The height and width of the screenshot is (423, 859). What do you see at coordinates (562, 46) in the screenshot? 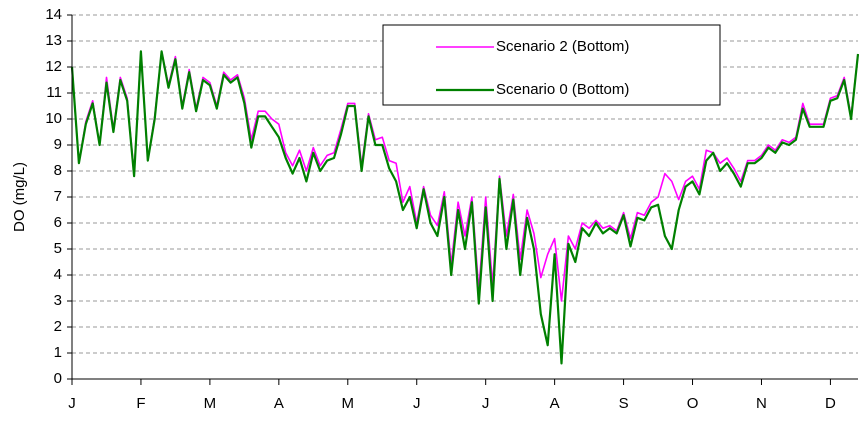
I see `legend-label: Scenario 2 (Bottom)` at bounding box center [562, 46].